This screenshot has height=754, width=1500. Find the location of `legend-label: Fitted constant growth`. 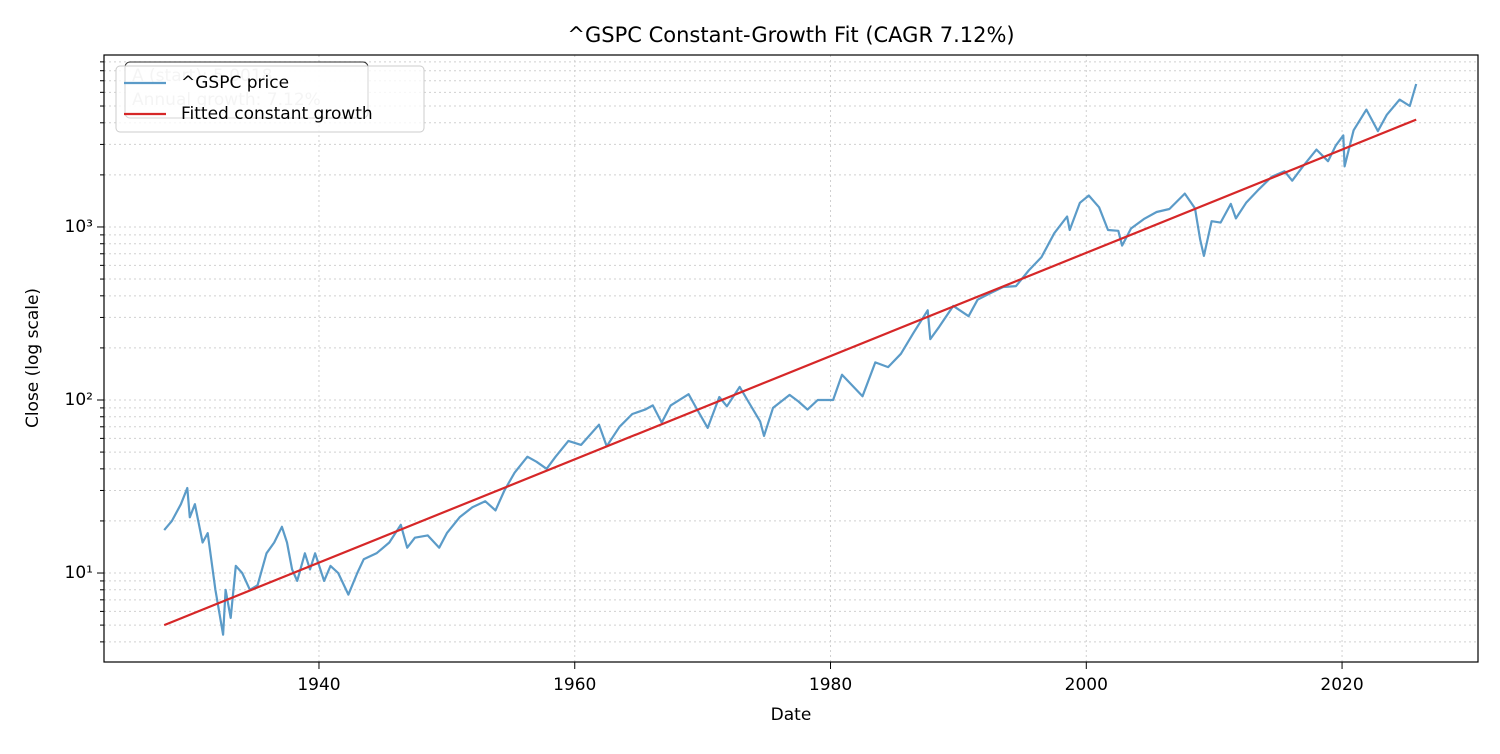

legend-label: Fitted constant growth is located at coordinates (277, 114).